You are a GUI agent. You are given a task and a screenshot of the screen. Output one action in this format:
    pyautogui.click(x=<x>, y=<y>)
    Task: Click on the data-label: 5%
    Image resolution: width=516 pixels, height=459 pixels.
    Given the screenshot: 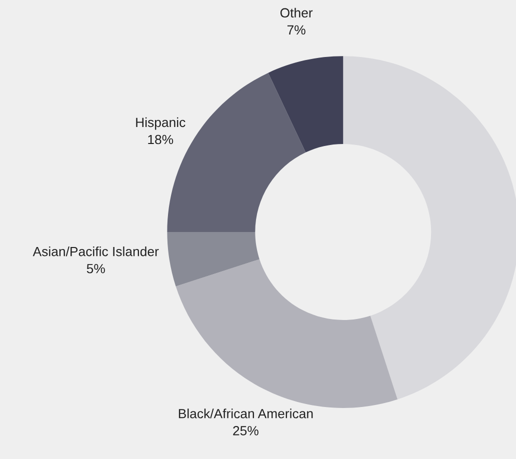 What is the action you would take?
    pyautogui.click(x=95, y=269)
    